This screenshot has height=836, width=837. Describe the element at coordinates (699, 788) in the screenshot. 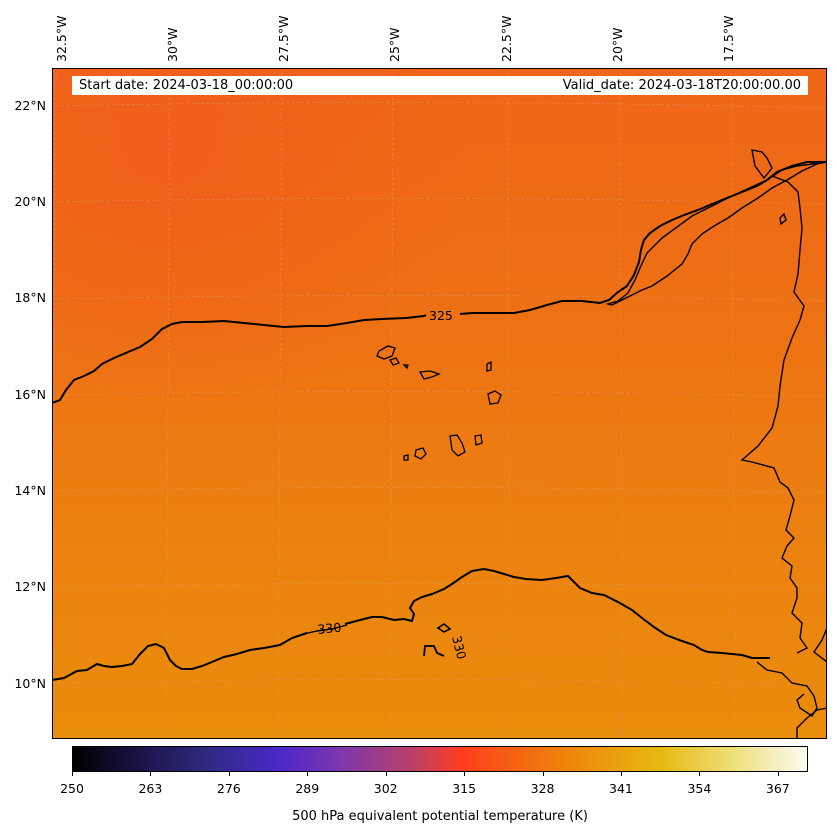

I see `colorbar-tick-label: 354` at that location.